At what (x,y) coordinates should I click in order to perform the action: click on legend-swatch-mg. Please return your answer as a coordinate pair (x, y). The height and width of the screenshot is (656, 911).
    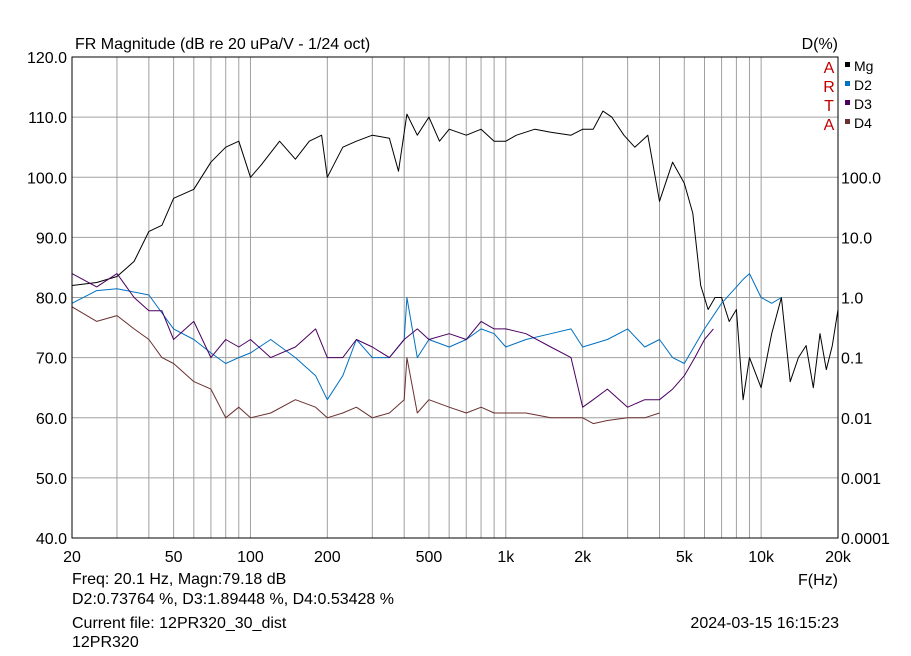
    Looking at the image, I should click on (847, 64).